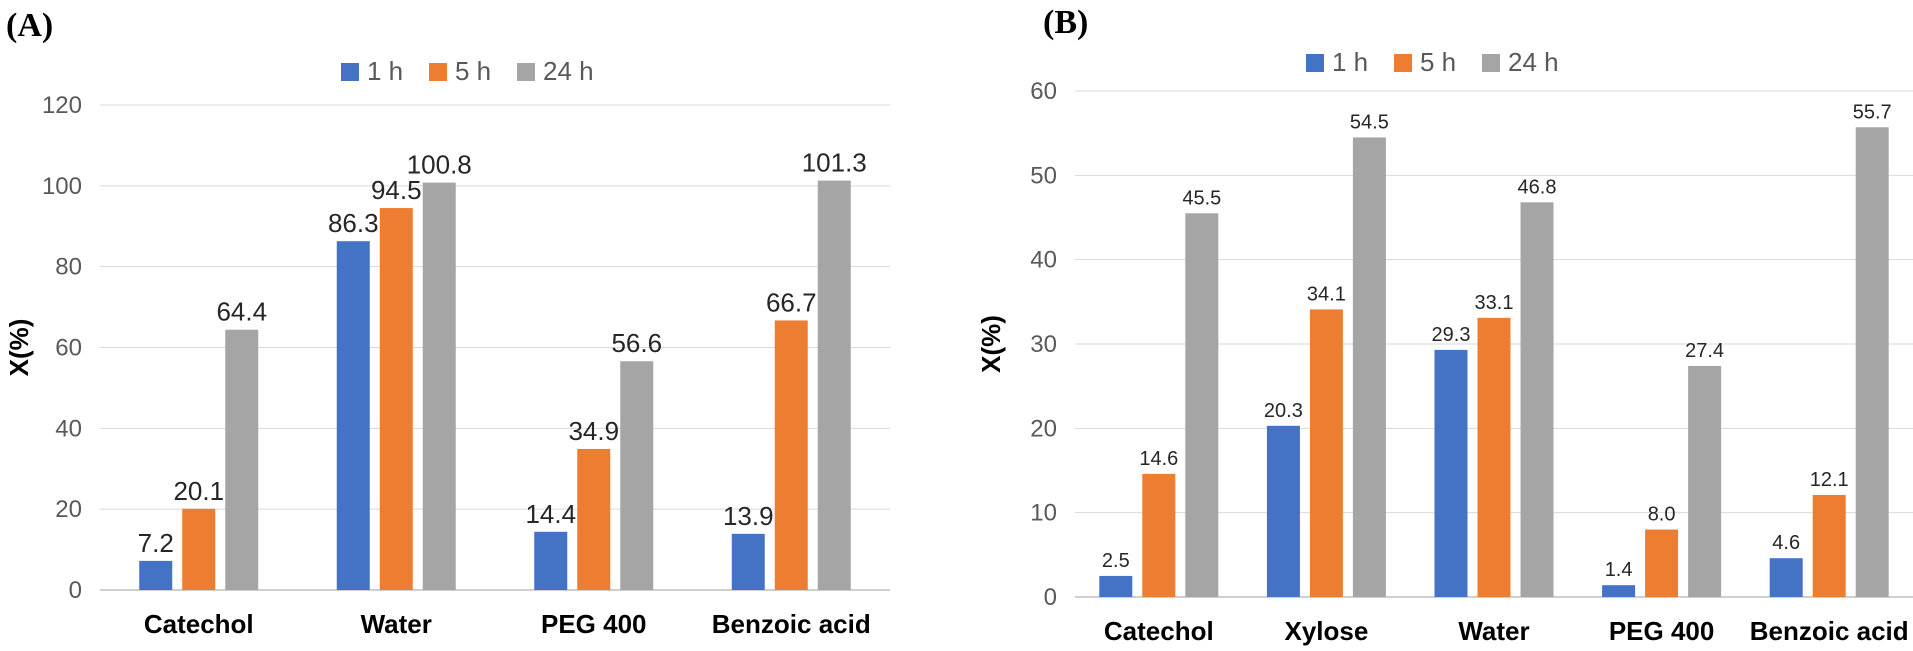  I want to click on chart-a-panel-label: (A), so click(29, 25).